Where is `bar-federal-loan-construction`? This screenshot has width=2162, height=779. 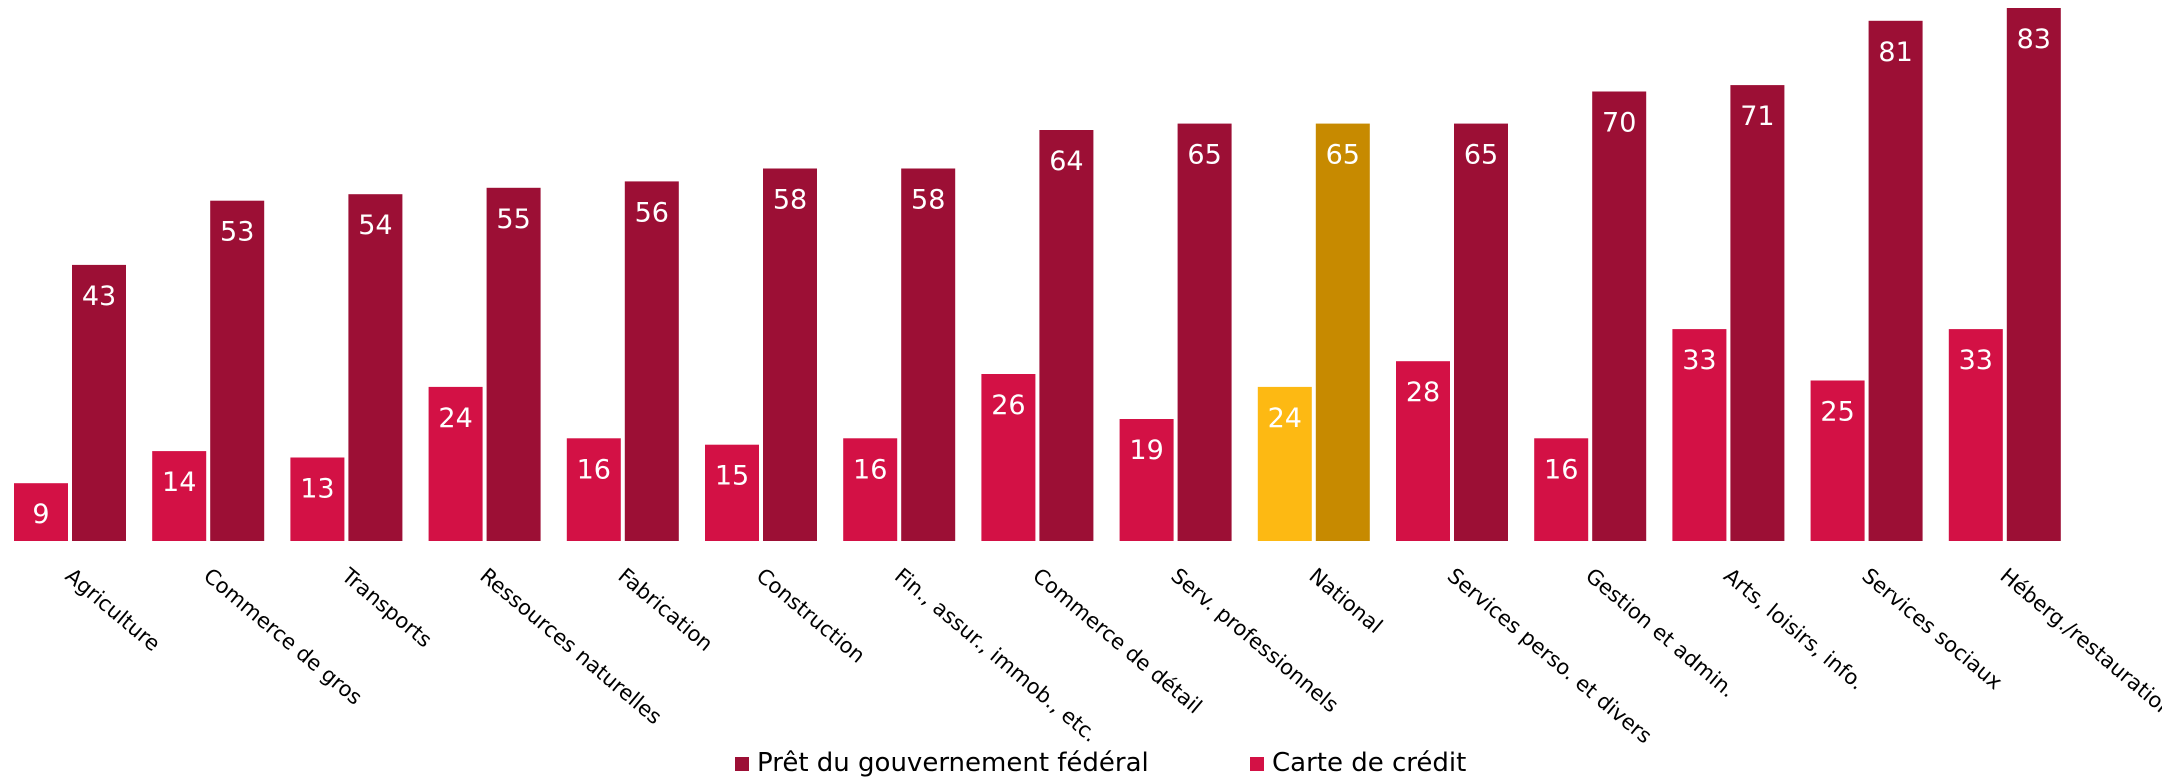
bar-federal-loan-construction is located at coordinates (790, 354).